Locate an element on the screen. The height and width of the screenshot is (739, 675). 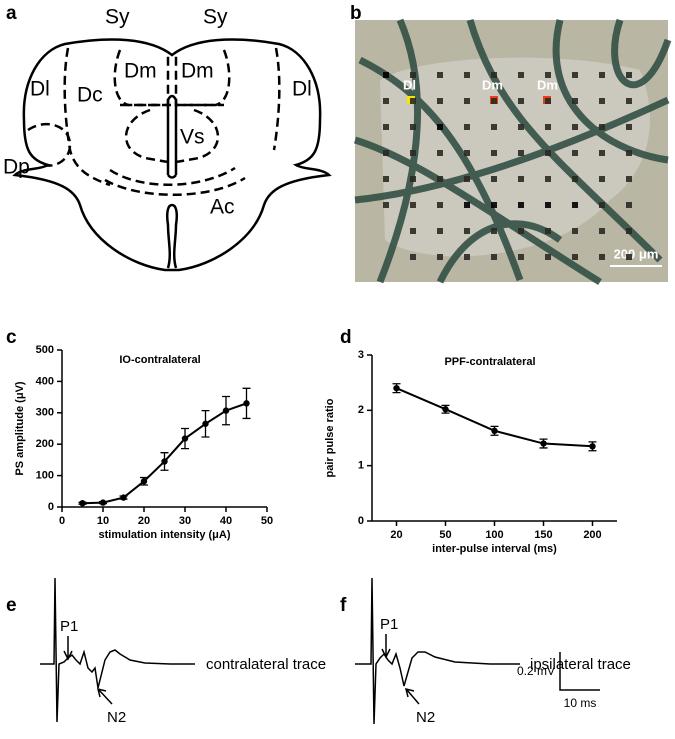
panel-label: f is located at coordinates (343, 605).